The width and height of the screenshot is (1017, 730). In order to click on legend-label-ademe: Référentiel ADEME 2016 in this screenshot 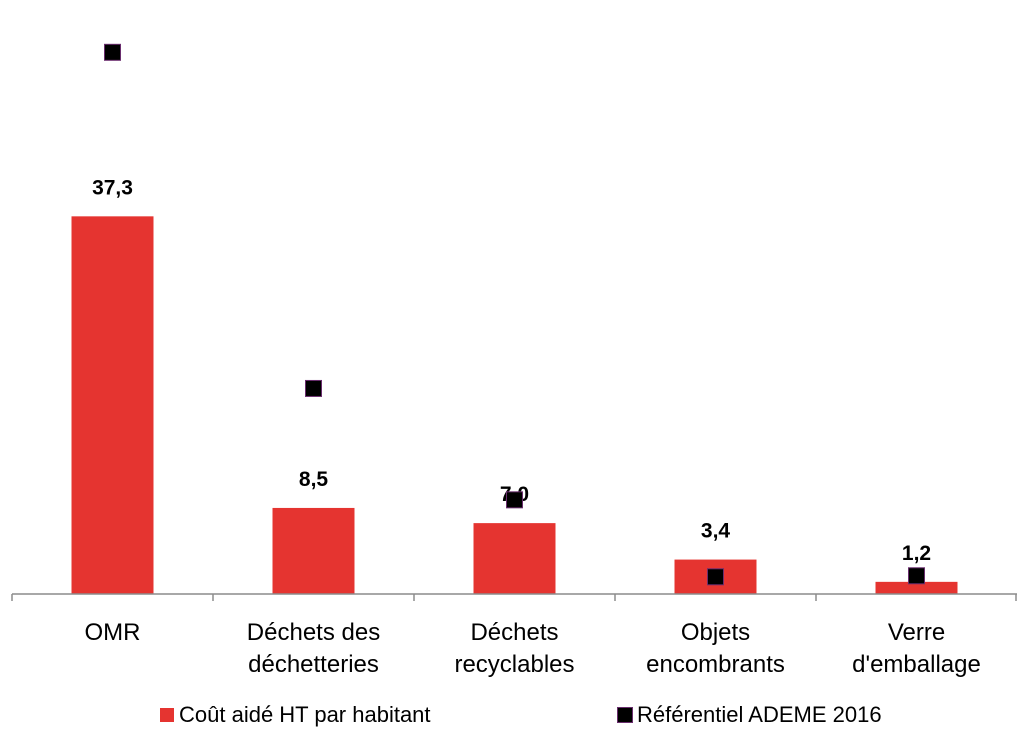, I will do `click(759, 714)`.